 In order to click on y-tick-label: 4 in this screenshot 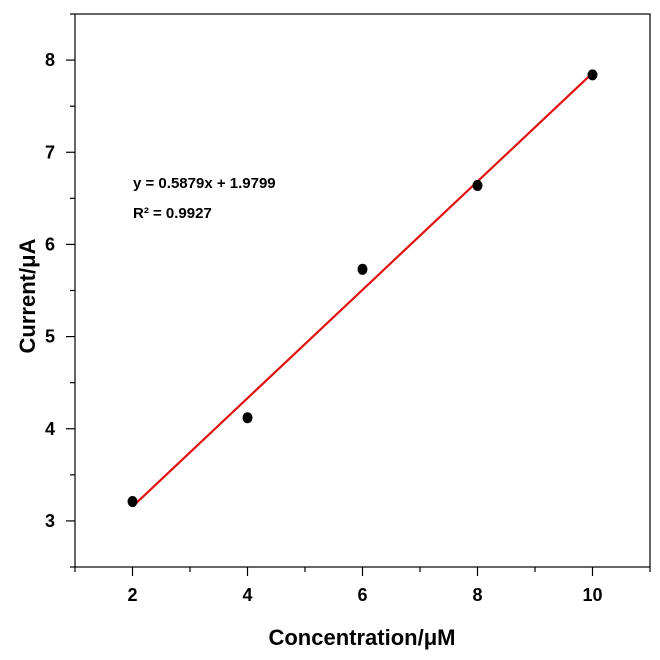, I will do `click(50, 429)`.